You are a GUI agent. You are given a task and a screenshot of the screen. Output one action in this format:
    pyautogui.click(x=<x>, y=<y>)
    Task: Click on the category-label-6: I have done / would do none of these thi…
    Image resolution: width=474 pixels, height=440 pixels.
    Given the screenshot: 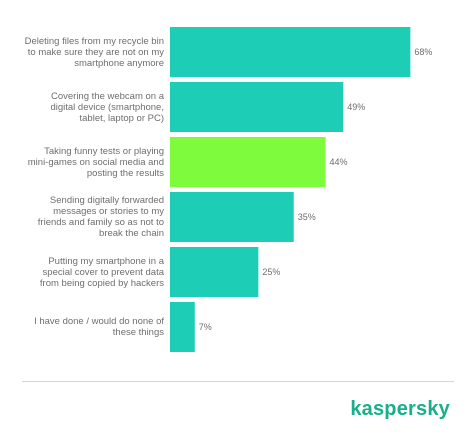 What is the action you would take?
    pyautogui.click(x=99, y=327)
    